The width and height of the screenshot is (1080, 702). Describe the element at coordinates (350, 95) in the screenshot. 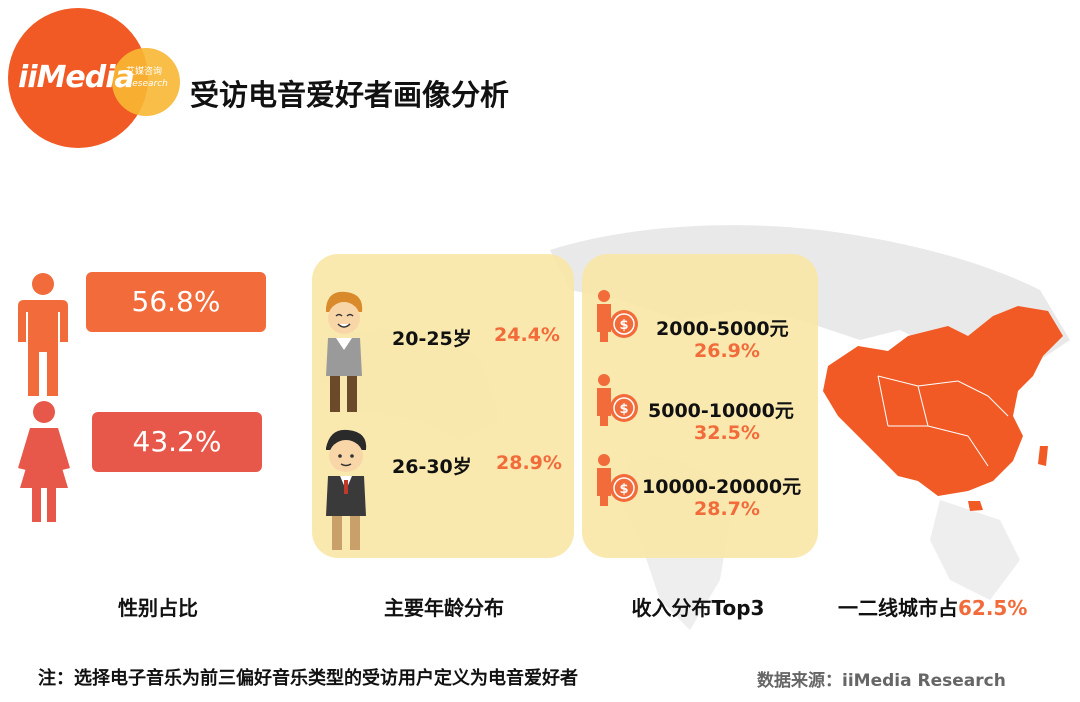

I see `page-title: 受访电音爱好者画像分析` at that location.